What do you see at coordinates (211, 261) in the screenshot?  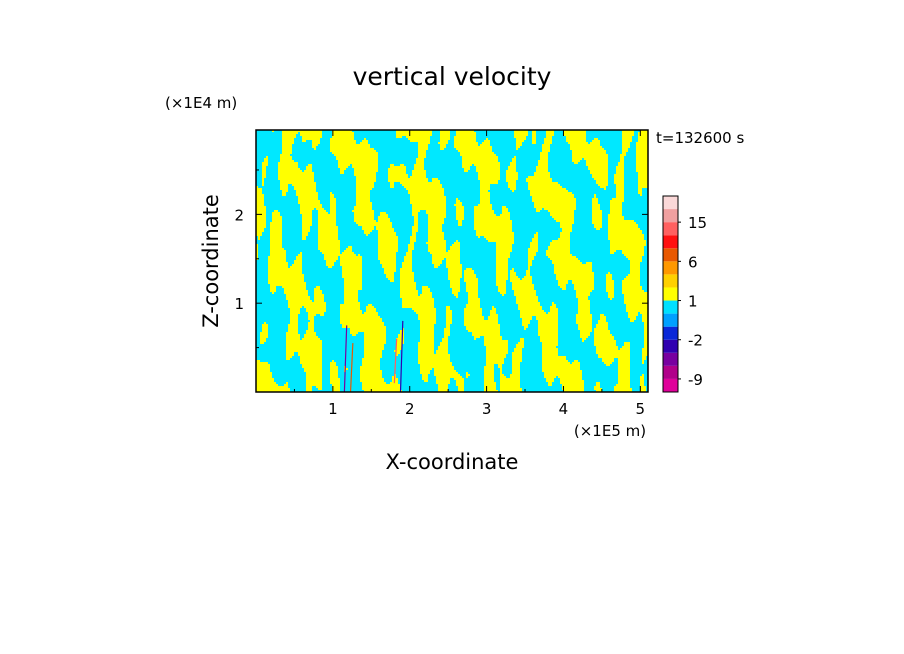 I see `y-axis-label: Z-coordinate` at bounding box center [211, 261].